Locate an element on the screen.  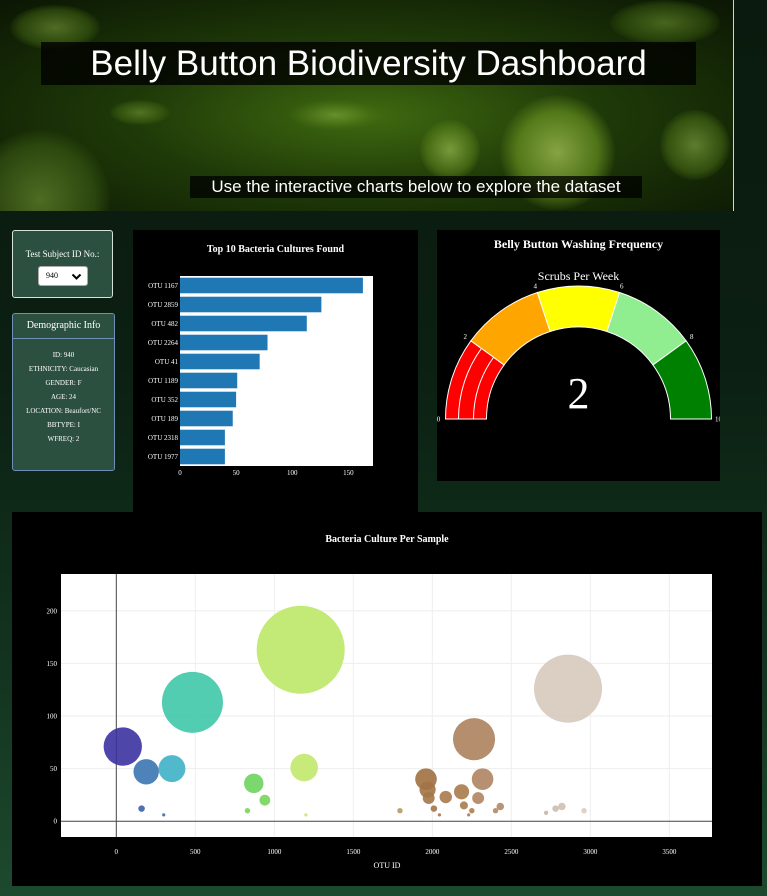
gauge-tick-label: 4 is located at coordinates (535, 286).